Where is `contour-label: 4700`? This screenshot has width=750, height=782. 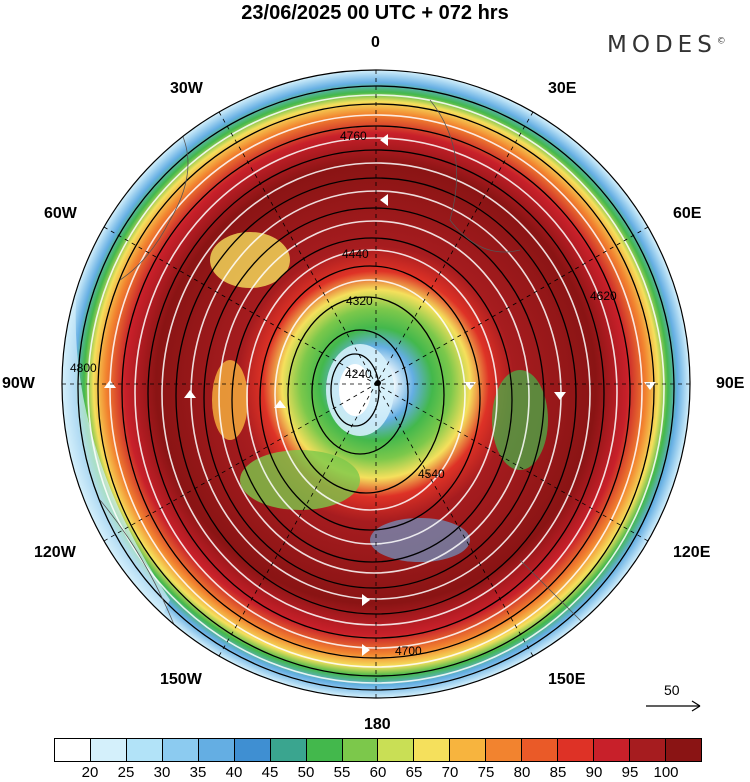 contour-label: 4700 is located at coordinates (408, 651).